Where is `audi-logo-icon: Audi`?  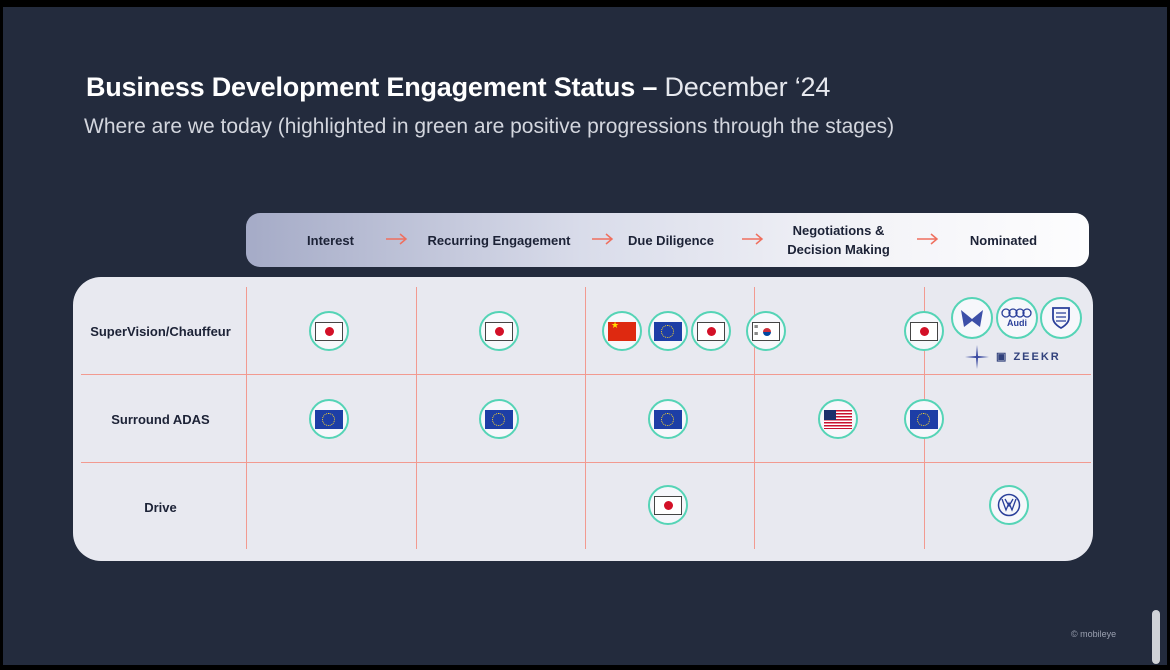
audi-logo-icon: Audi is located at coordinates (1017, 318).